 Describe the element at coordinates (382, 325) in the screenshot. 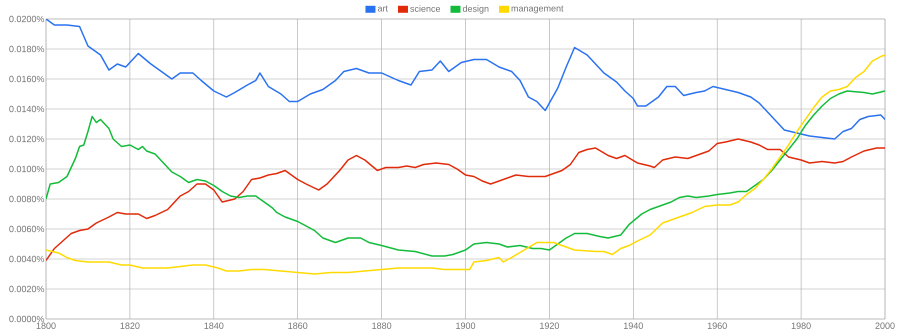

I see `x-tick-label: 1880` at that location.